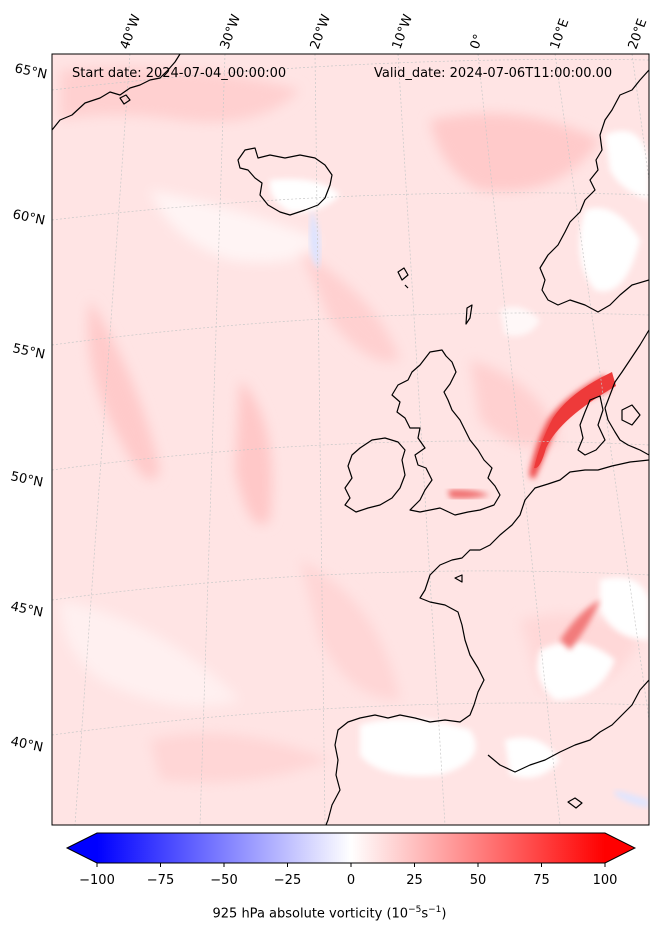 The width and height of the screenshot is (659, 936). I want to click on colorbar-tick-label-2: −50, so click(223, 880).